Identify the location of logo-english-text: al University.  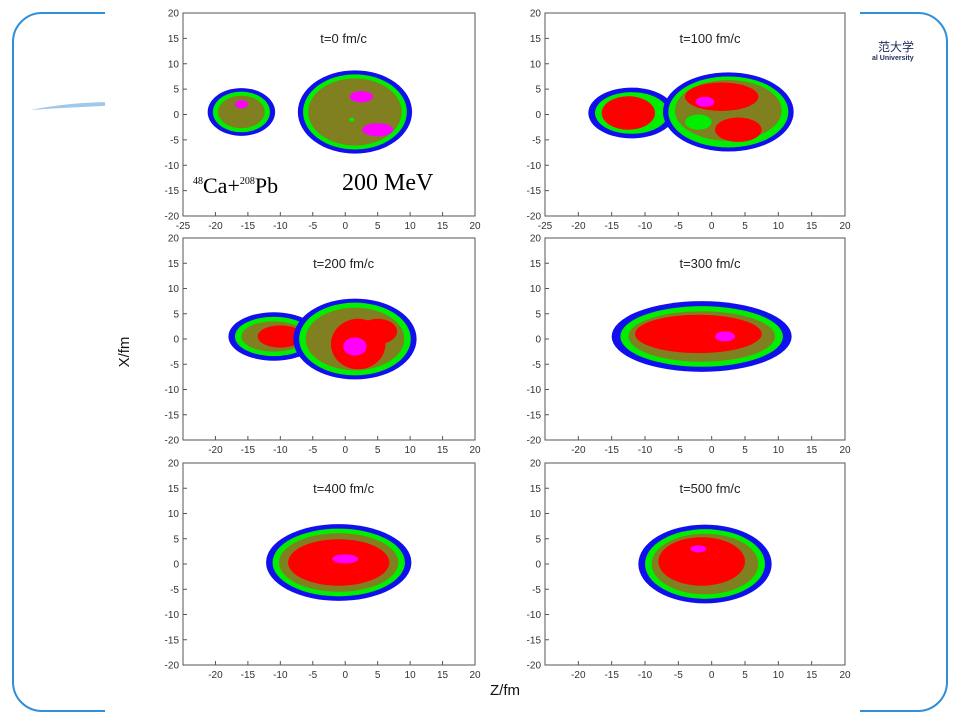
(893, 58).